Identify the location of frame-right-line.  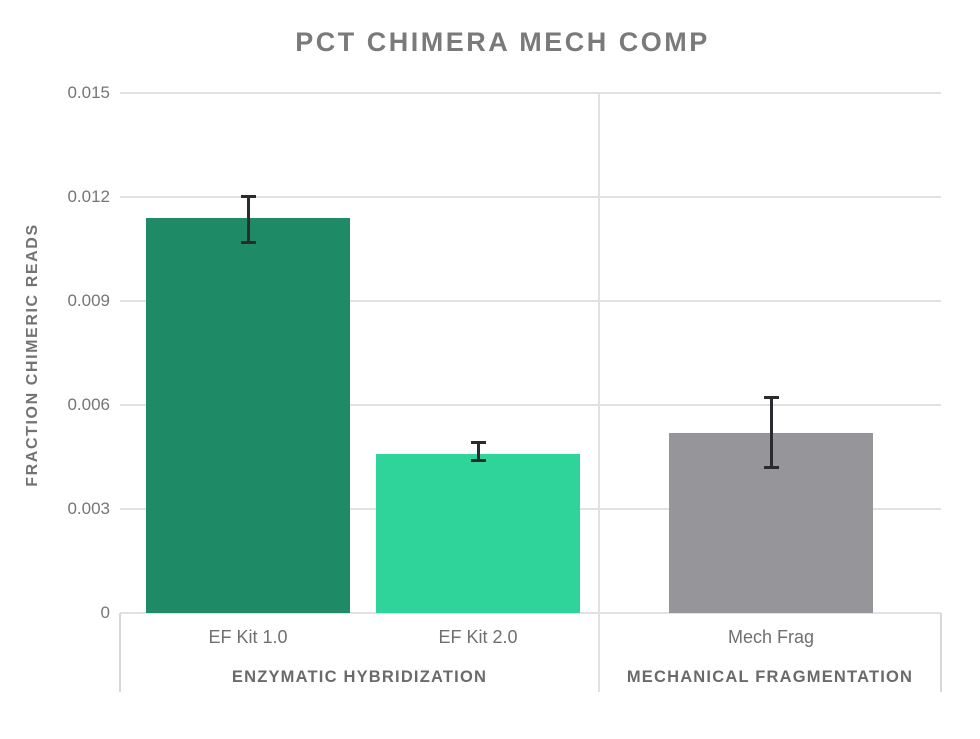
(941, 652).